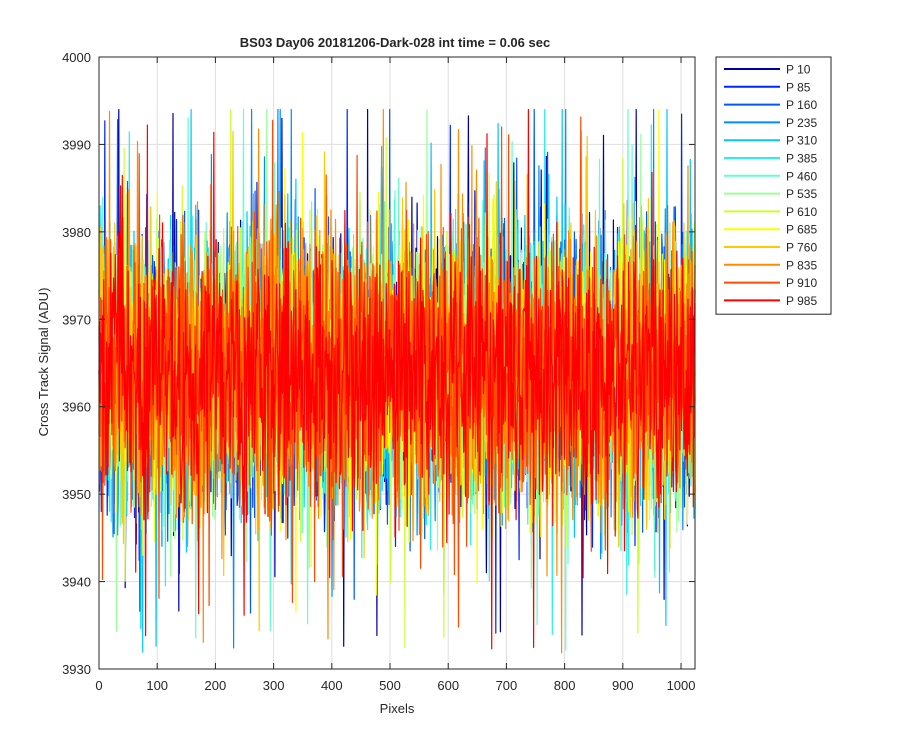  What do you see at coordinates (801, 230) in the screenshot?
I see `legend-entry: P 685` at bounding box center [801, 230].